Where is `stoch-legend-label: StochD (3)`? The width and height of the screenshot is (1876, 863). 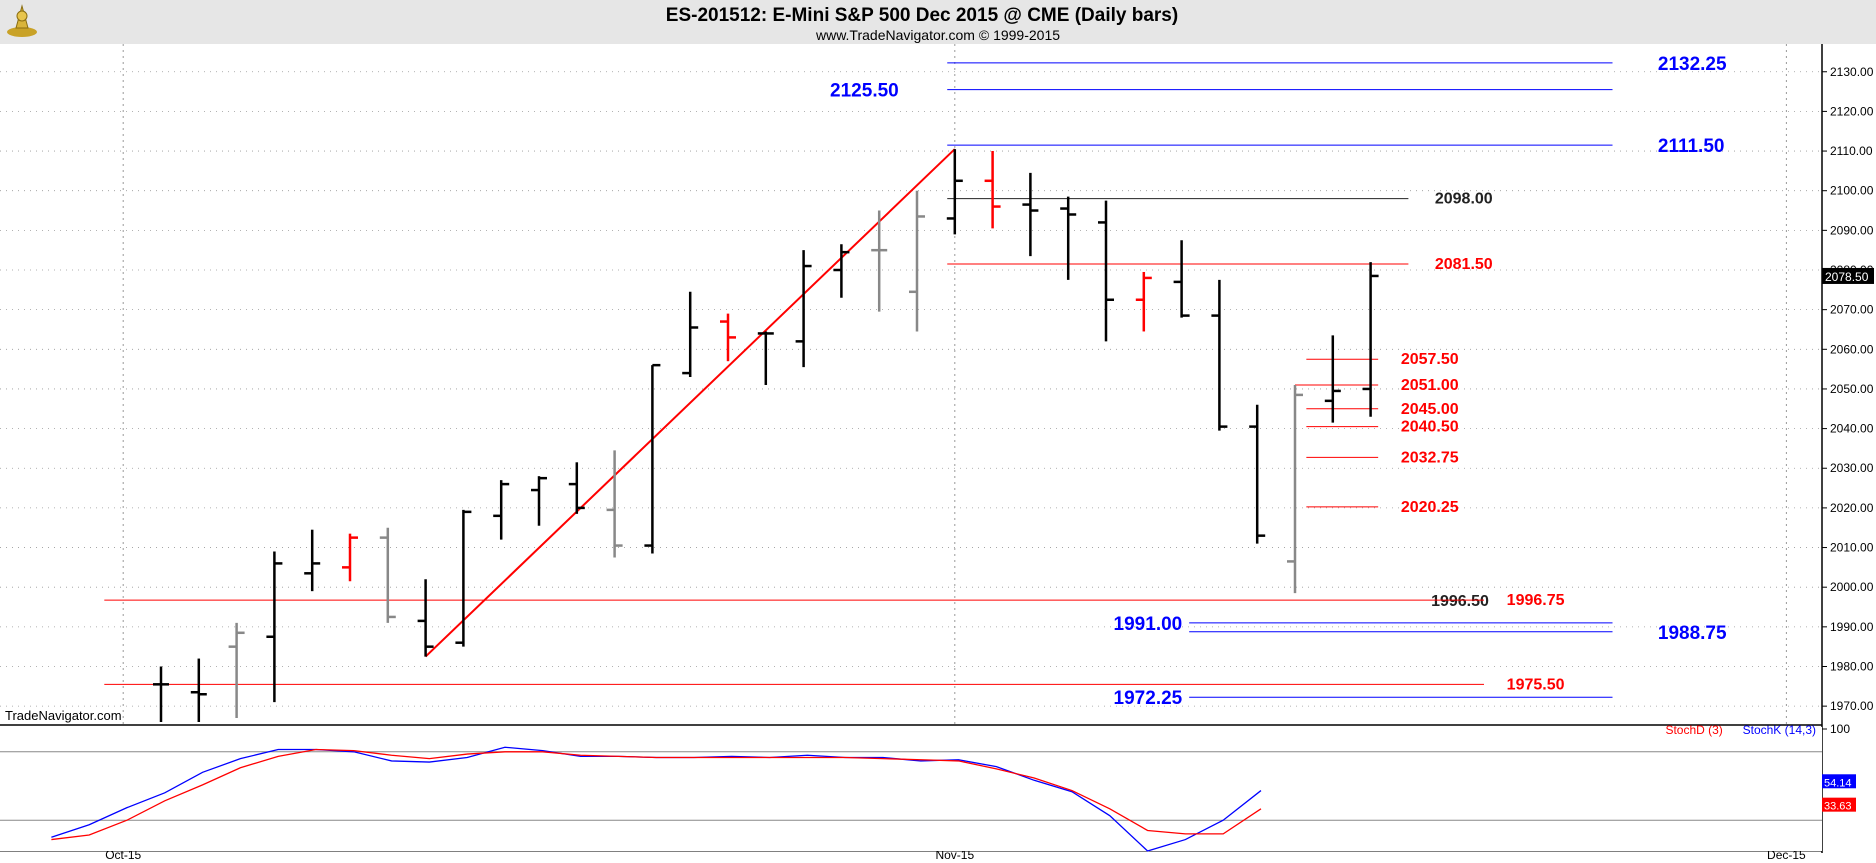 stoch-legend-label: StochD (3) is located at coordinates (1693, 730).